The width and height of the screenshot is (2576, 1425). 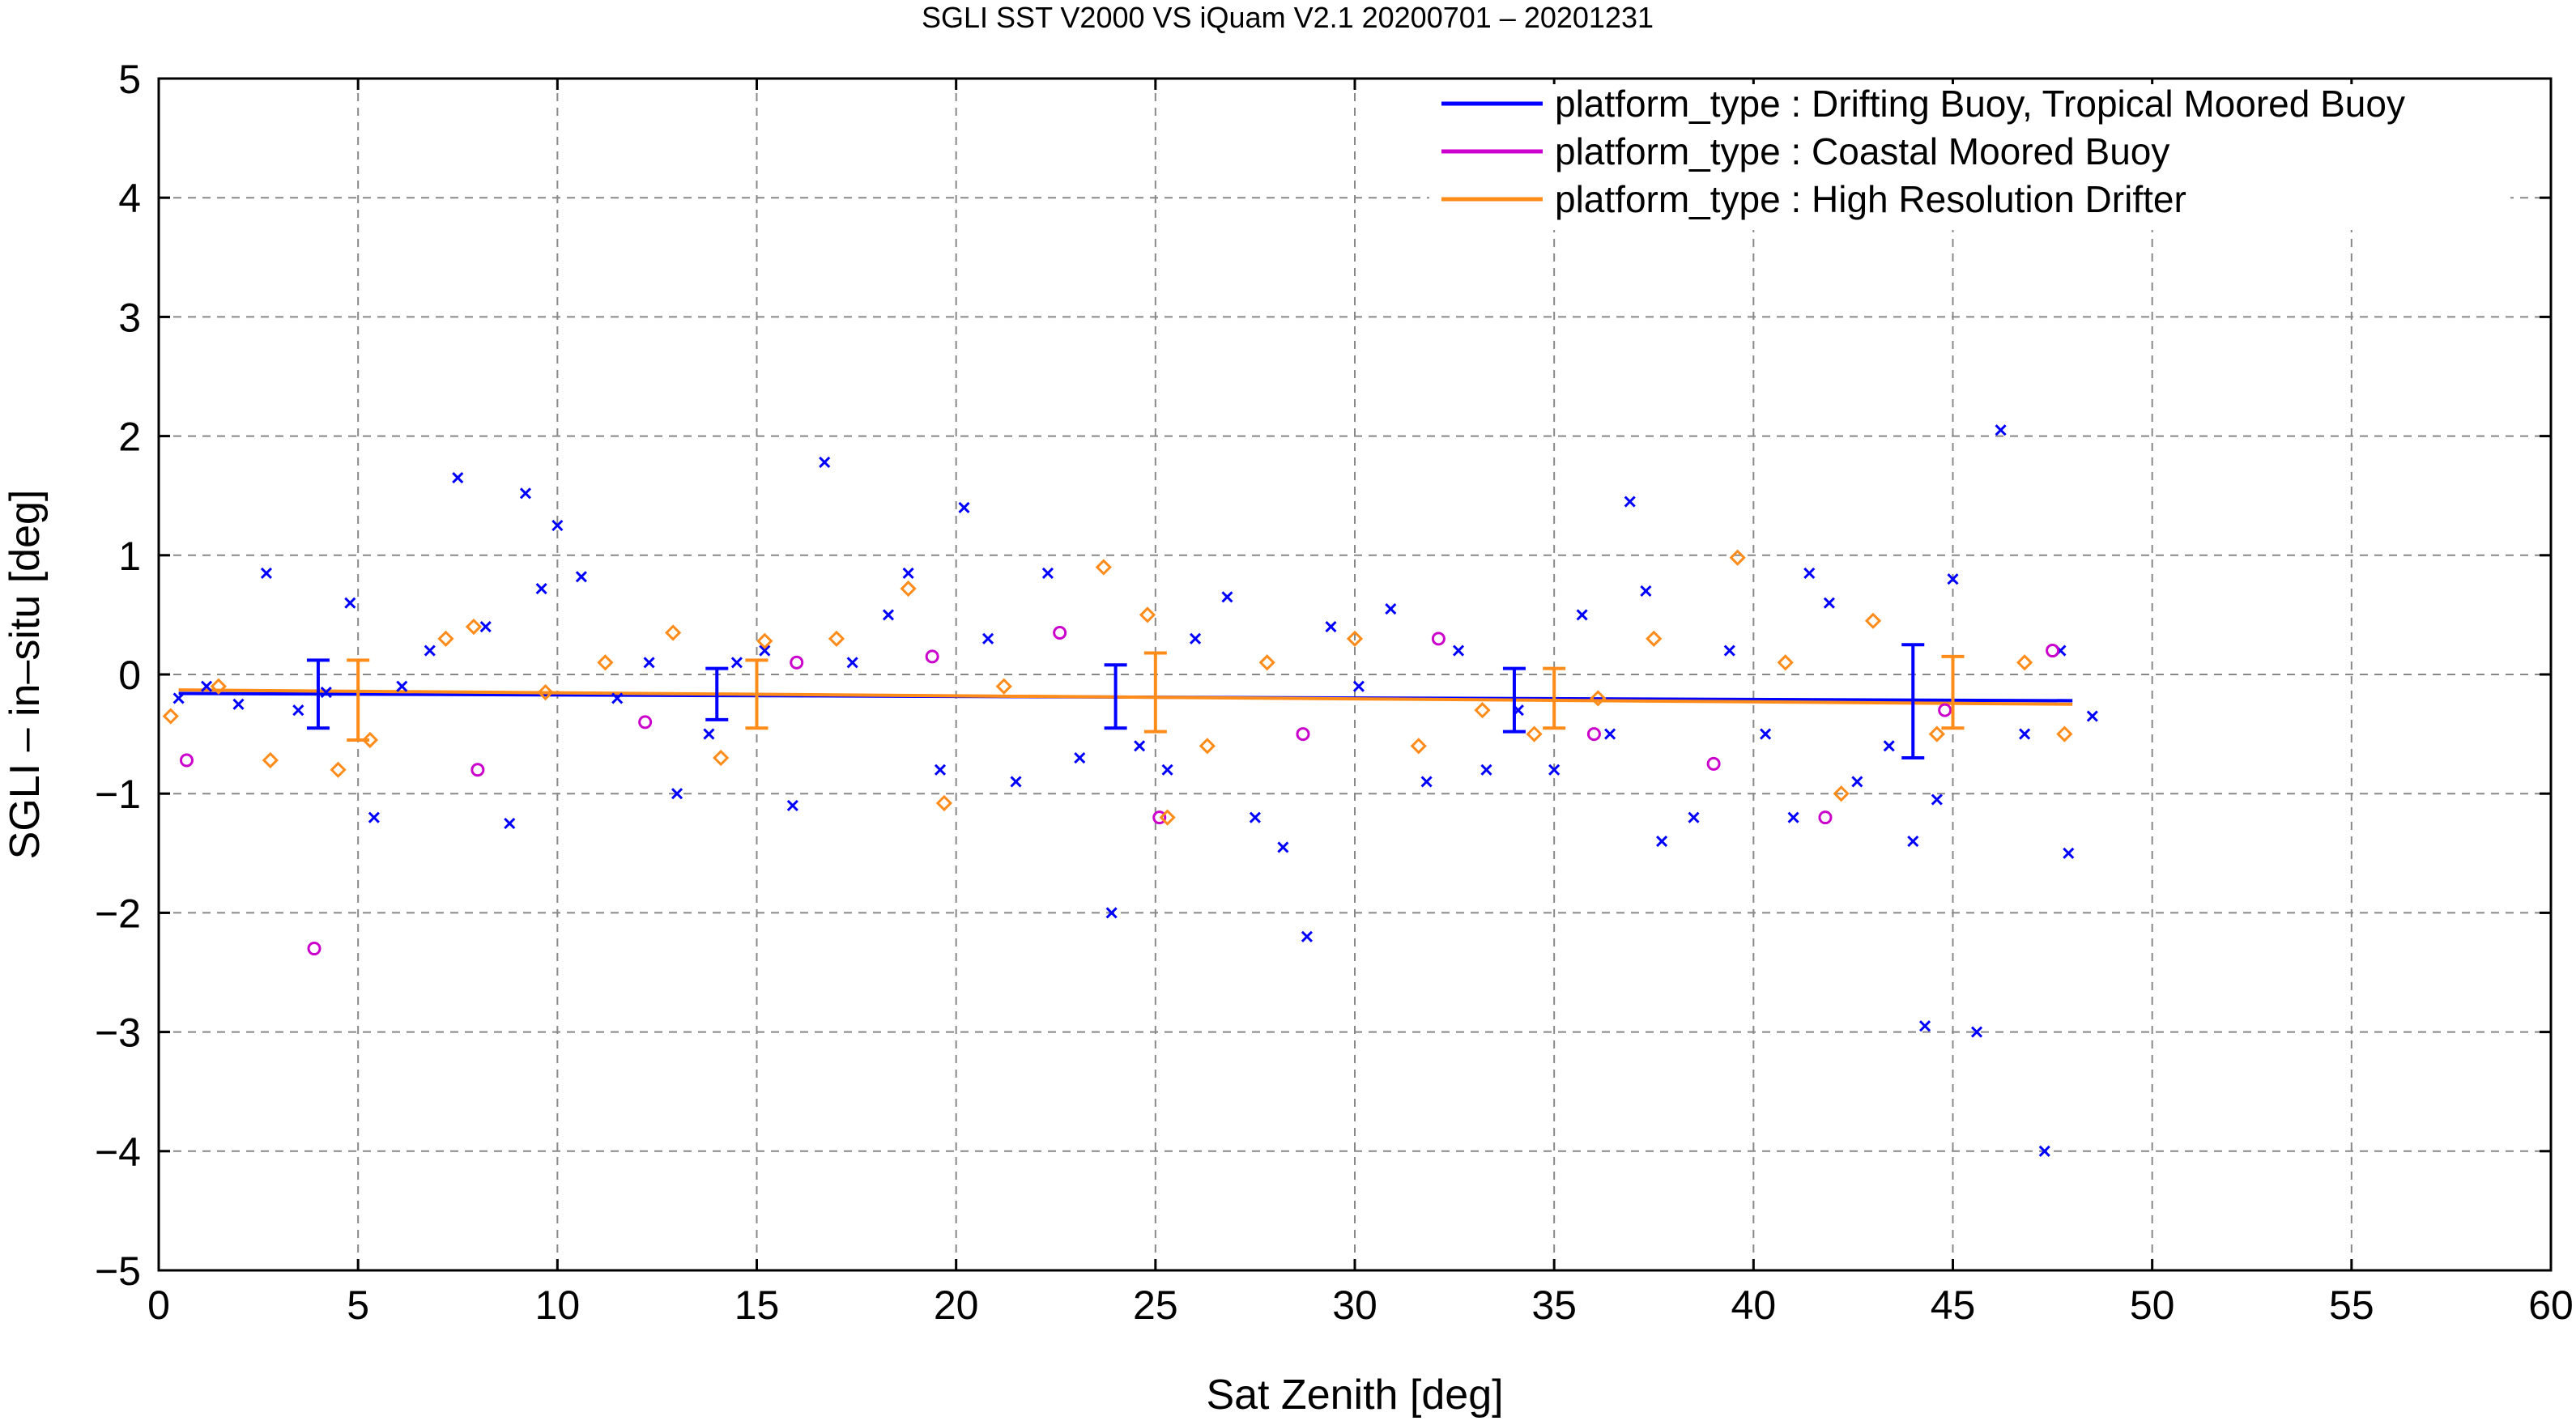 I want to click on x-tick-label: 50, so click(x=2152, y=1305).